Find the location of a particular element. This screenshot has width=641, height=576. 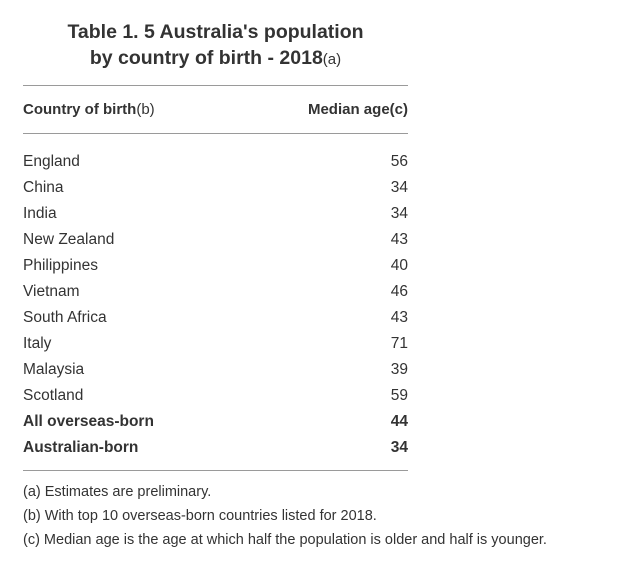

title-line-2: by country of birth - 2018(a) is located at coordinates (215, 59).